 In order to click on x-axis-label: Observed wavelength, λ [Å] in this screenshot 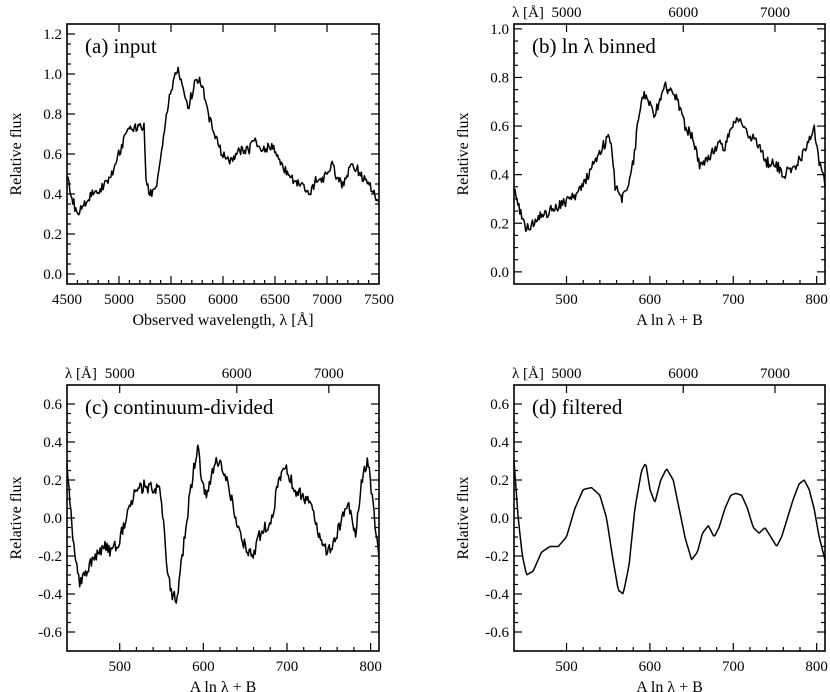, I will do `click(222, 320)`.